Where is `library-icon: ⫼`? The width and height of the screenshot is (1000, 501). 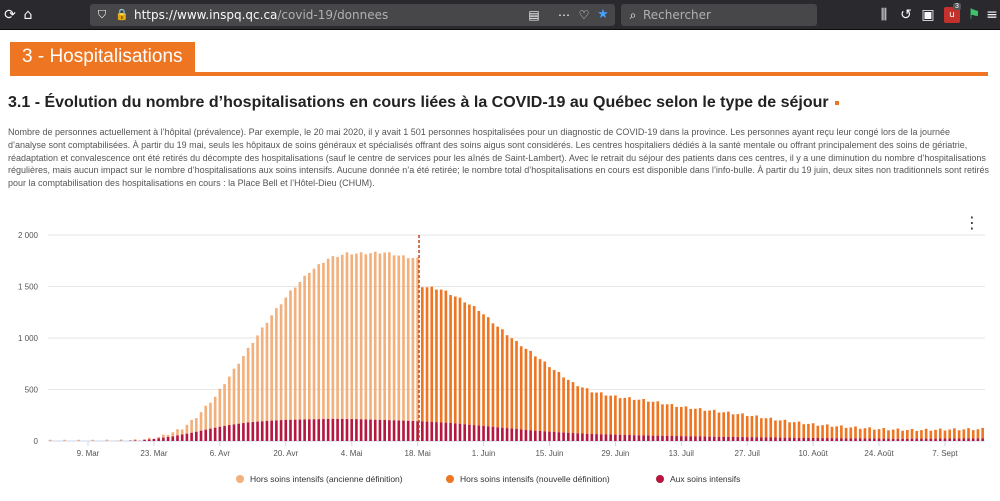 library-icon: ⫼ is located at coordinates (884, 15).